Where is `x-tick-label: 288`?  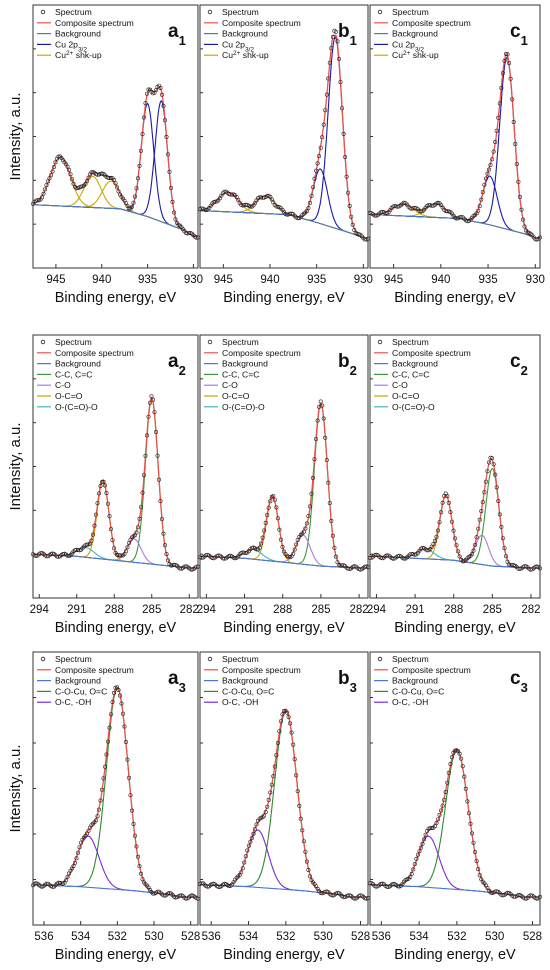
x-tick-label: 288 is located at coordinates (453, 610).